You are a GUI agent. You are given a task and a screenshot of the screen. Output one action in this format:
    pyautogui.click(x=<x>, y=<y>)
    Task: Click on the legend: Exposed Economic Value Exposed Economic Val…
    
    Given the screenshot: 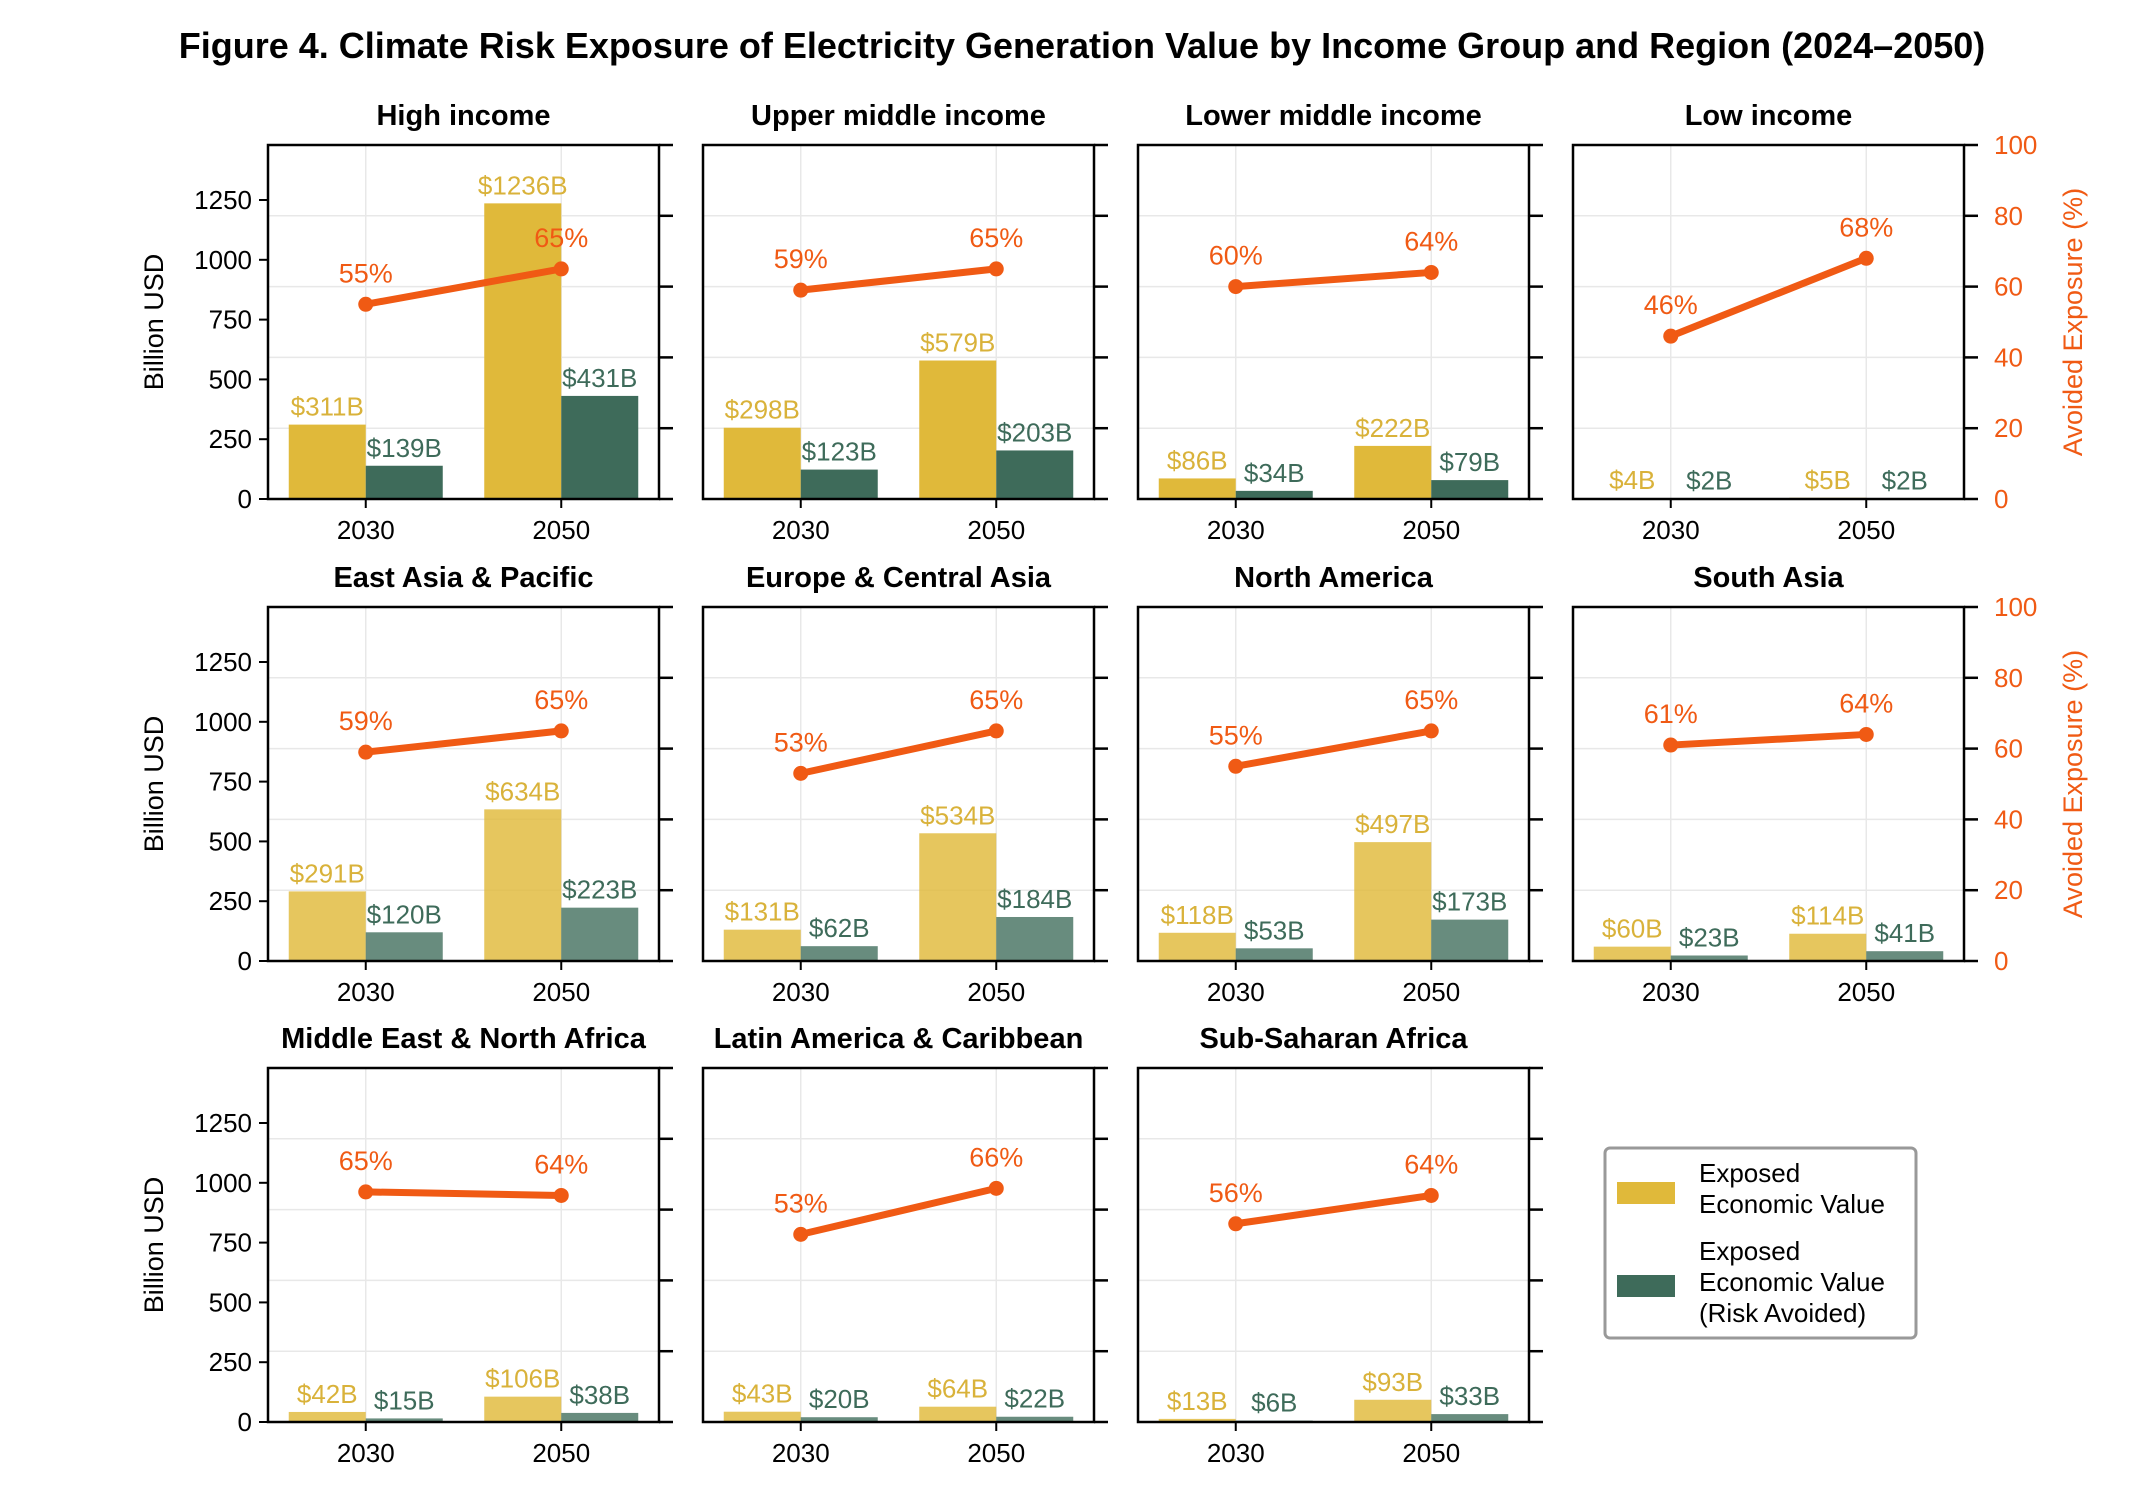 What is the action you would take?
    pyautogui.click(x=1760, y=1243)
    